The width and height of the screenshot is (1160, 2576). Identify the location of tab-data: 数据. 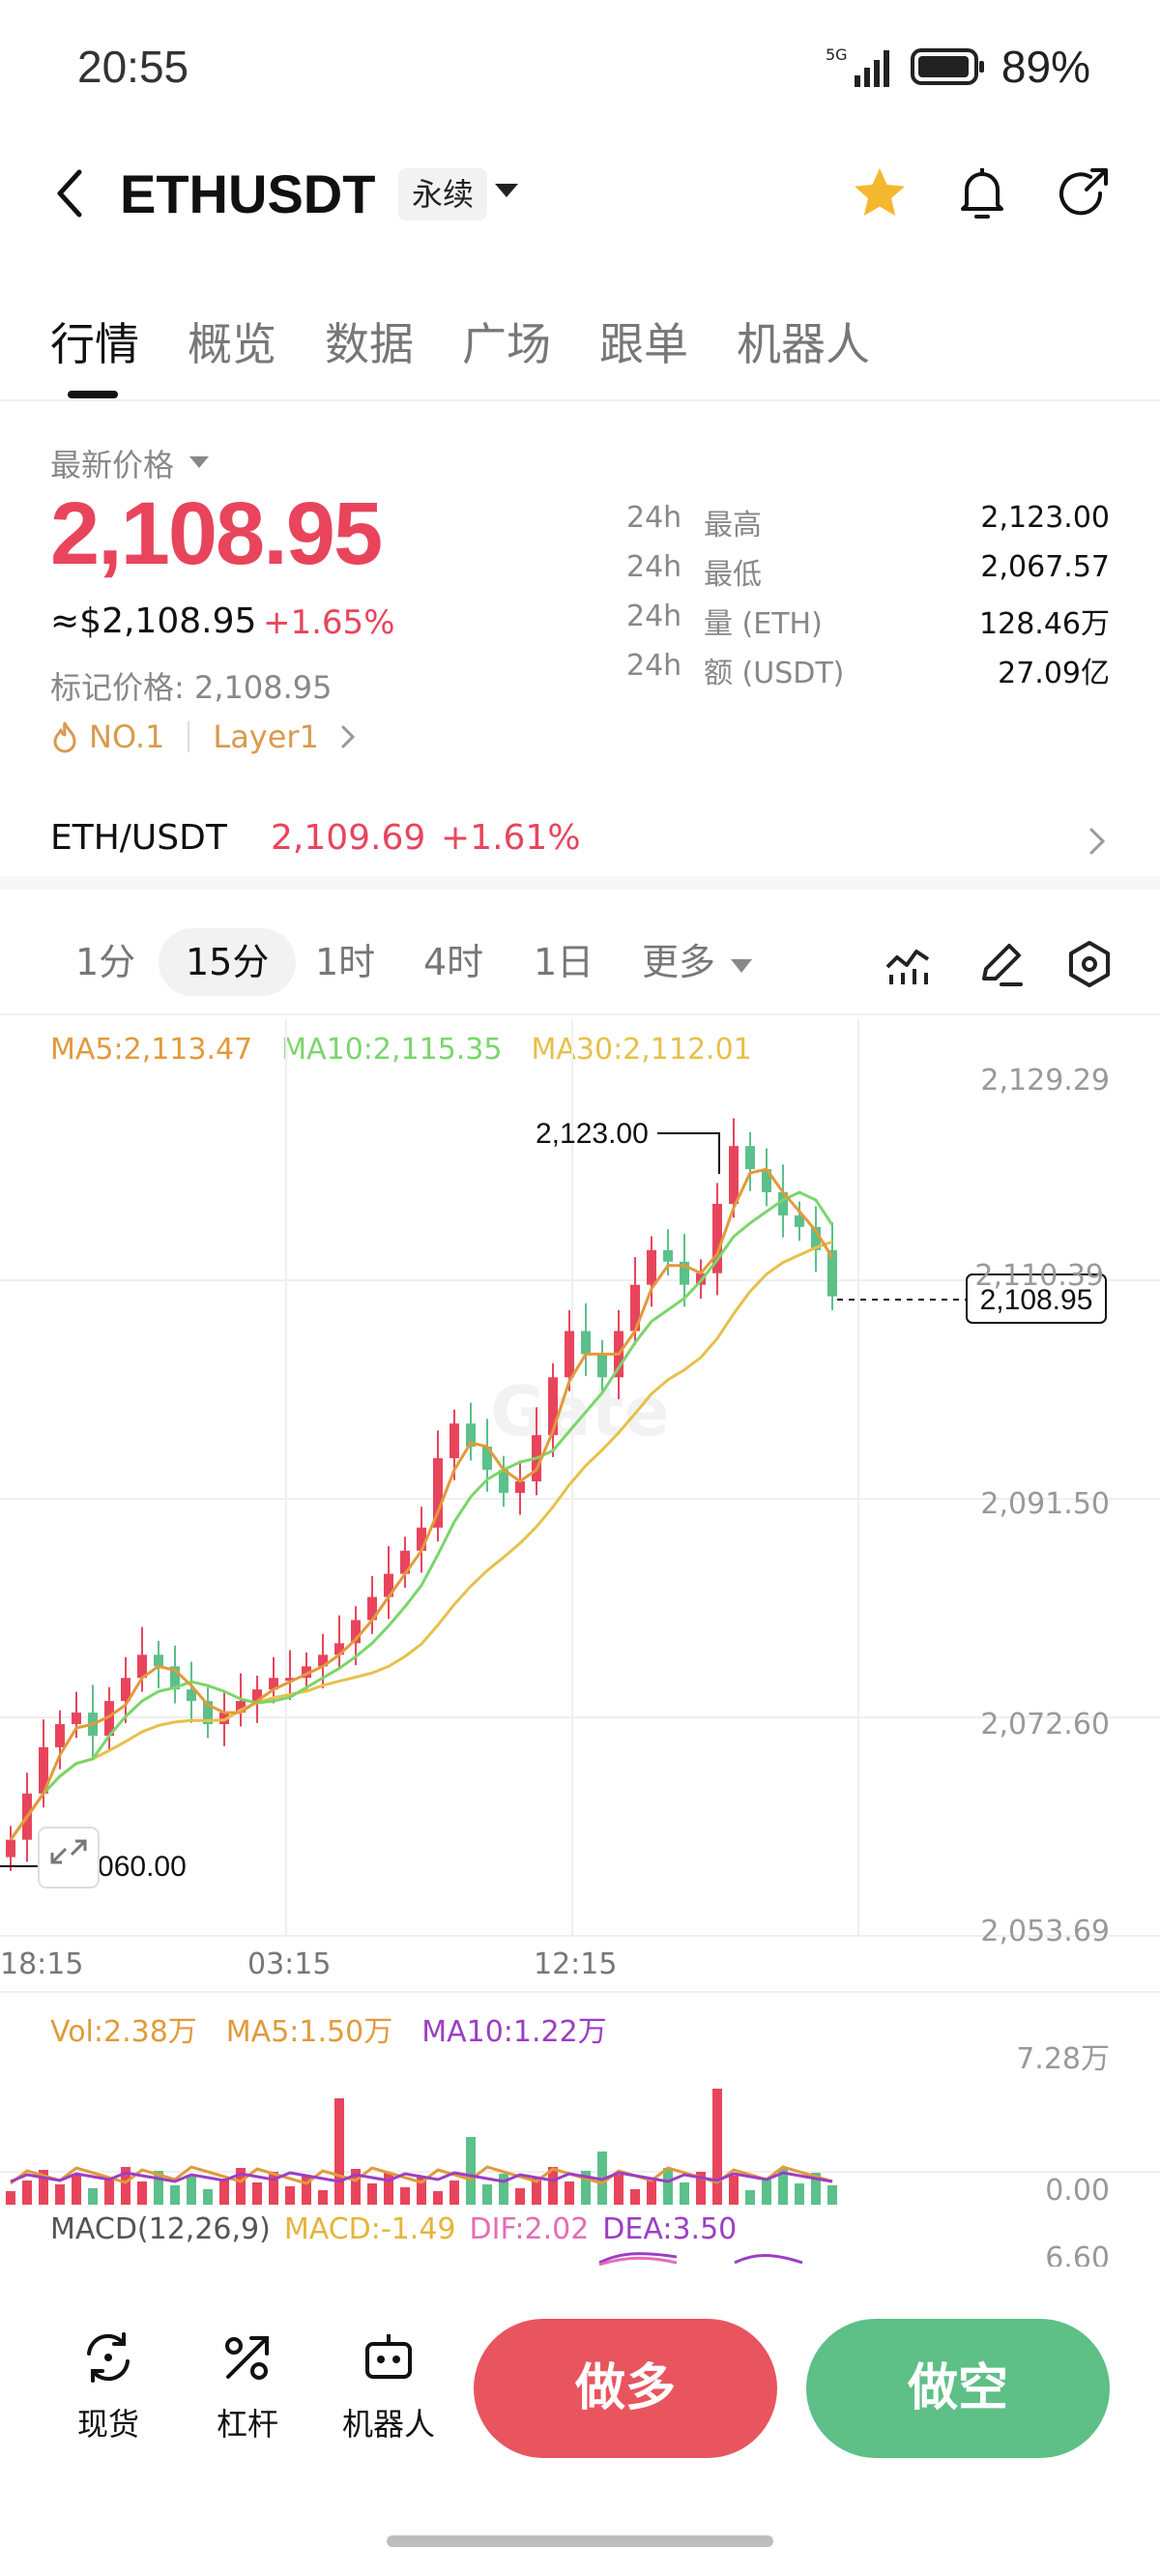
(369, 344).